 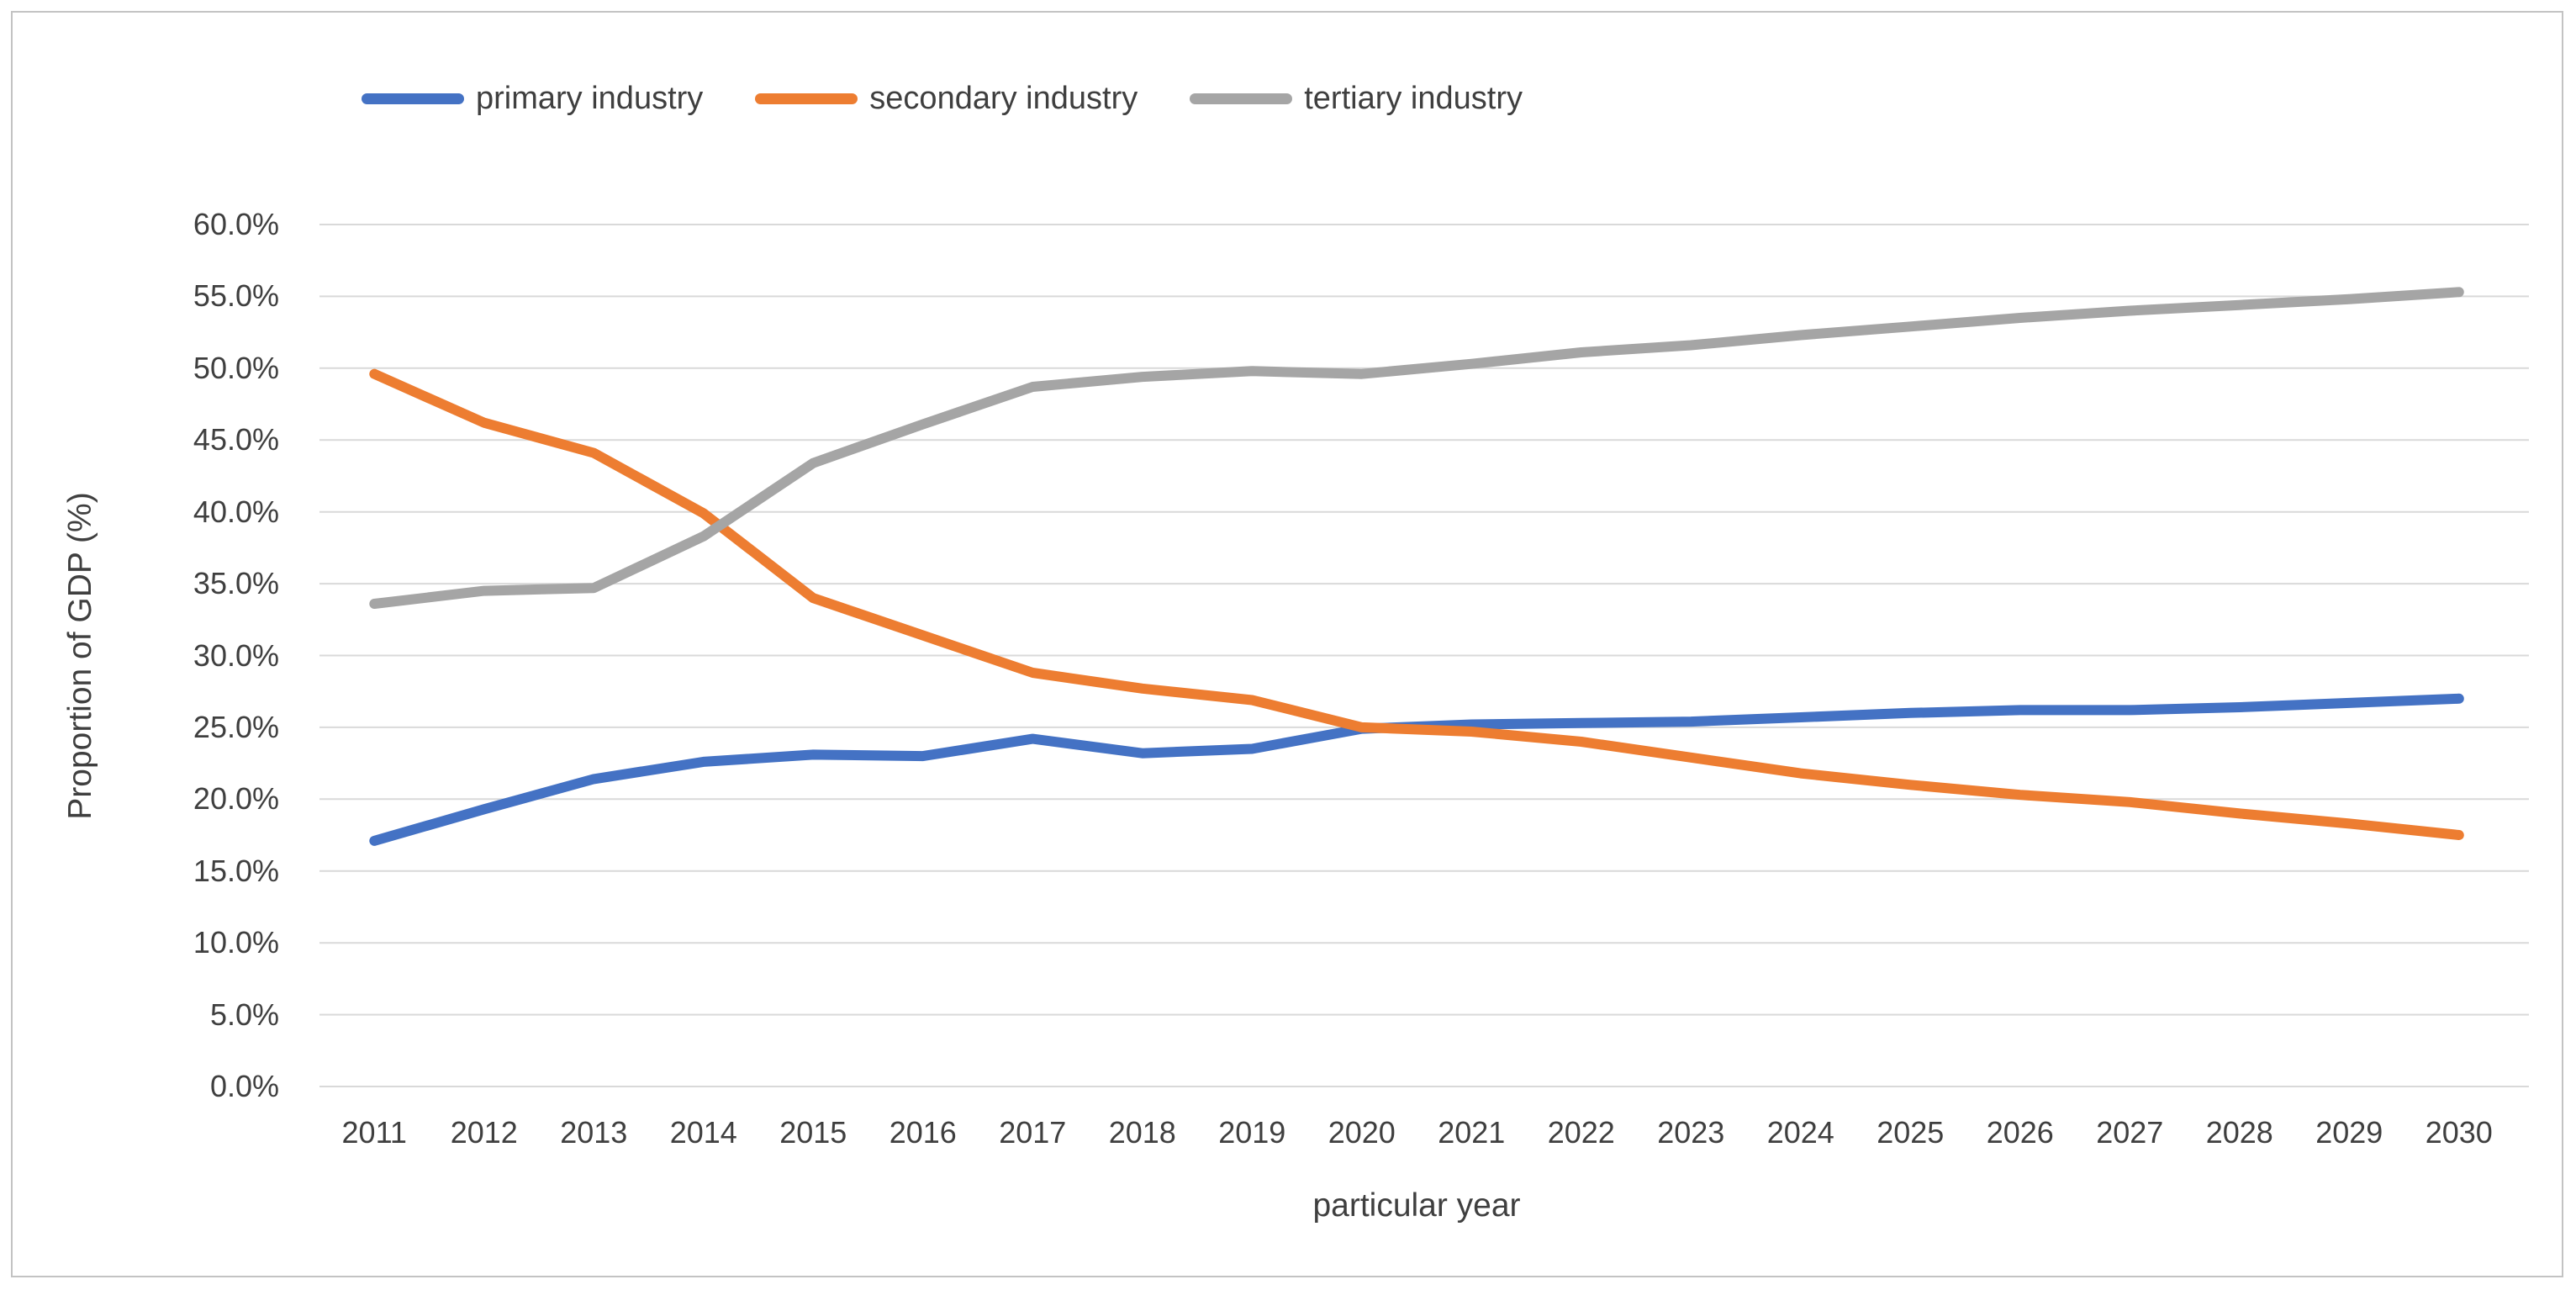 I want to click on x-tick-label: 2026, so click(x=2020, y=1132).